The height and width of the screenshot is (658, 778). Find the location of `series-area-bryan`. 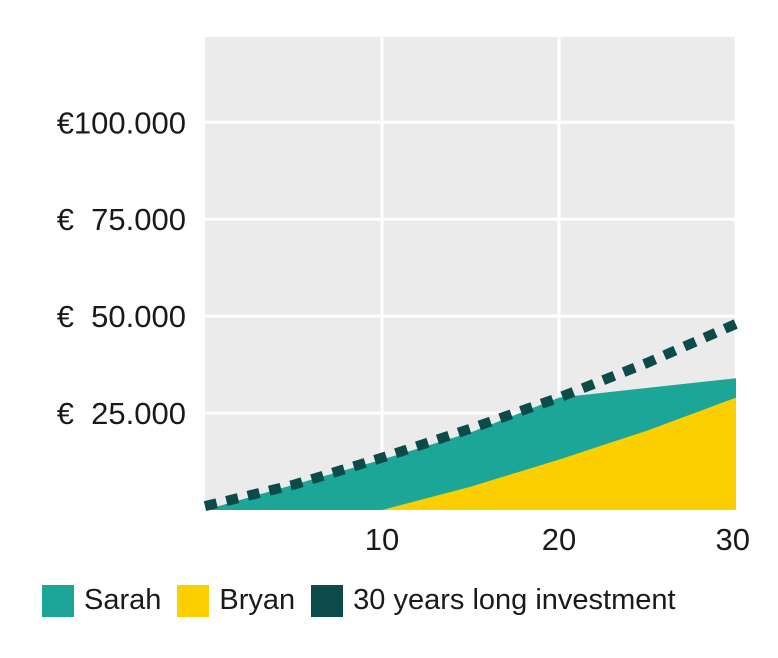

series-area-bryan is located at coordinates (470, 453).